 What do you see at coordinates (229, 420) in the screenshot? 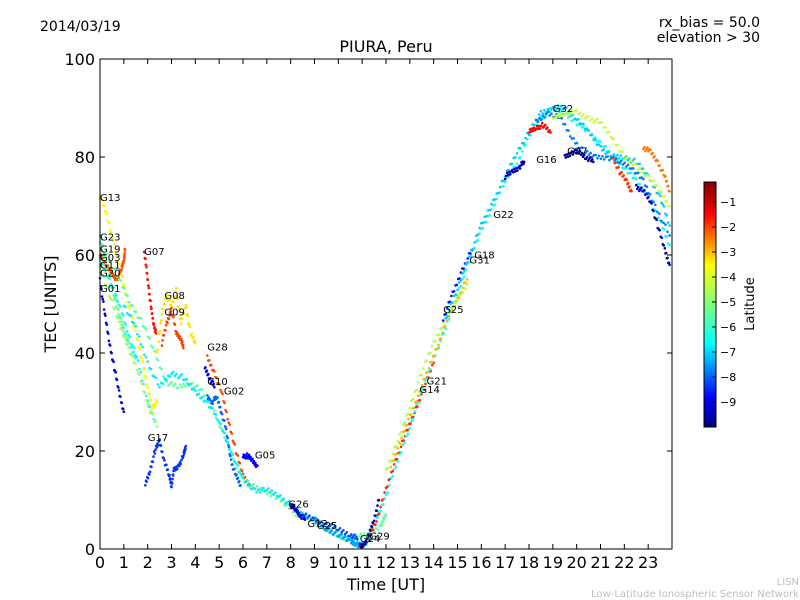
I see `series-g28` at bounding box center [229, 420].